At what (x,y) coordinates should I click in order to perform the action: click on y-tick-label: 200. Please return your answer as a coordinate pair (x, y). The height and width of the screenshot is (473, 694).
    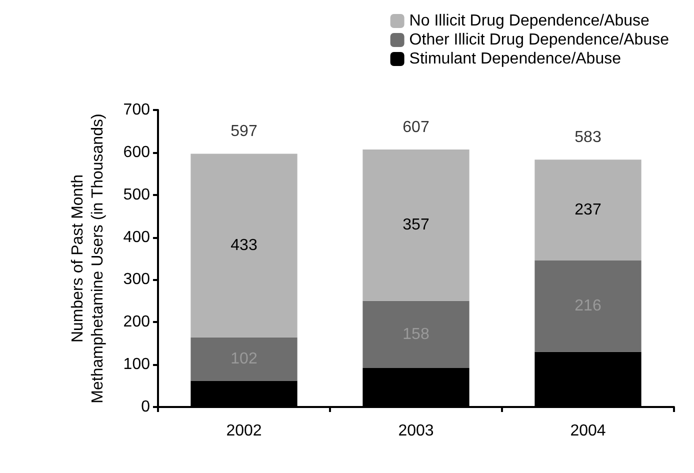
    Looking at the image, I should click on (136, 322).